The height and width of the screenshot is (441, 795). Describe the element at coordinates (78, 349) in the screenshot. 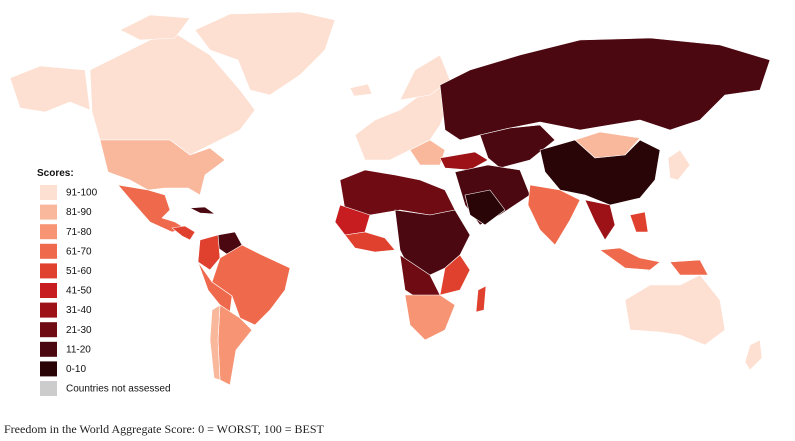

I see `legend-label: 11-20` at that location.